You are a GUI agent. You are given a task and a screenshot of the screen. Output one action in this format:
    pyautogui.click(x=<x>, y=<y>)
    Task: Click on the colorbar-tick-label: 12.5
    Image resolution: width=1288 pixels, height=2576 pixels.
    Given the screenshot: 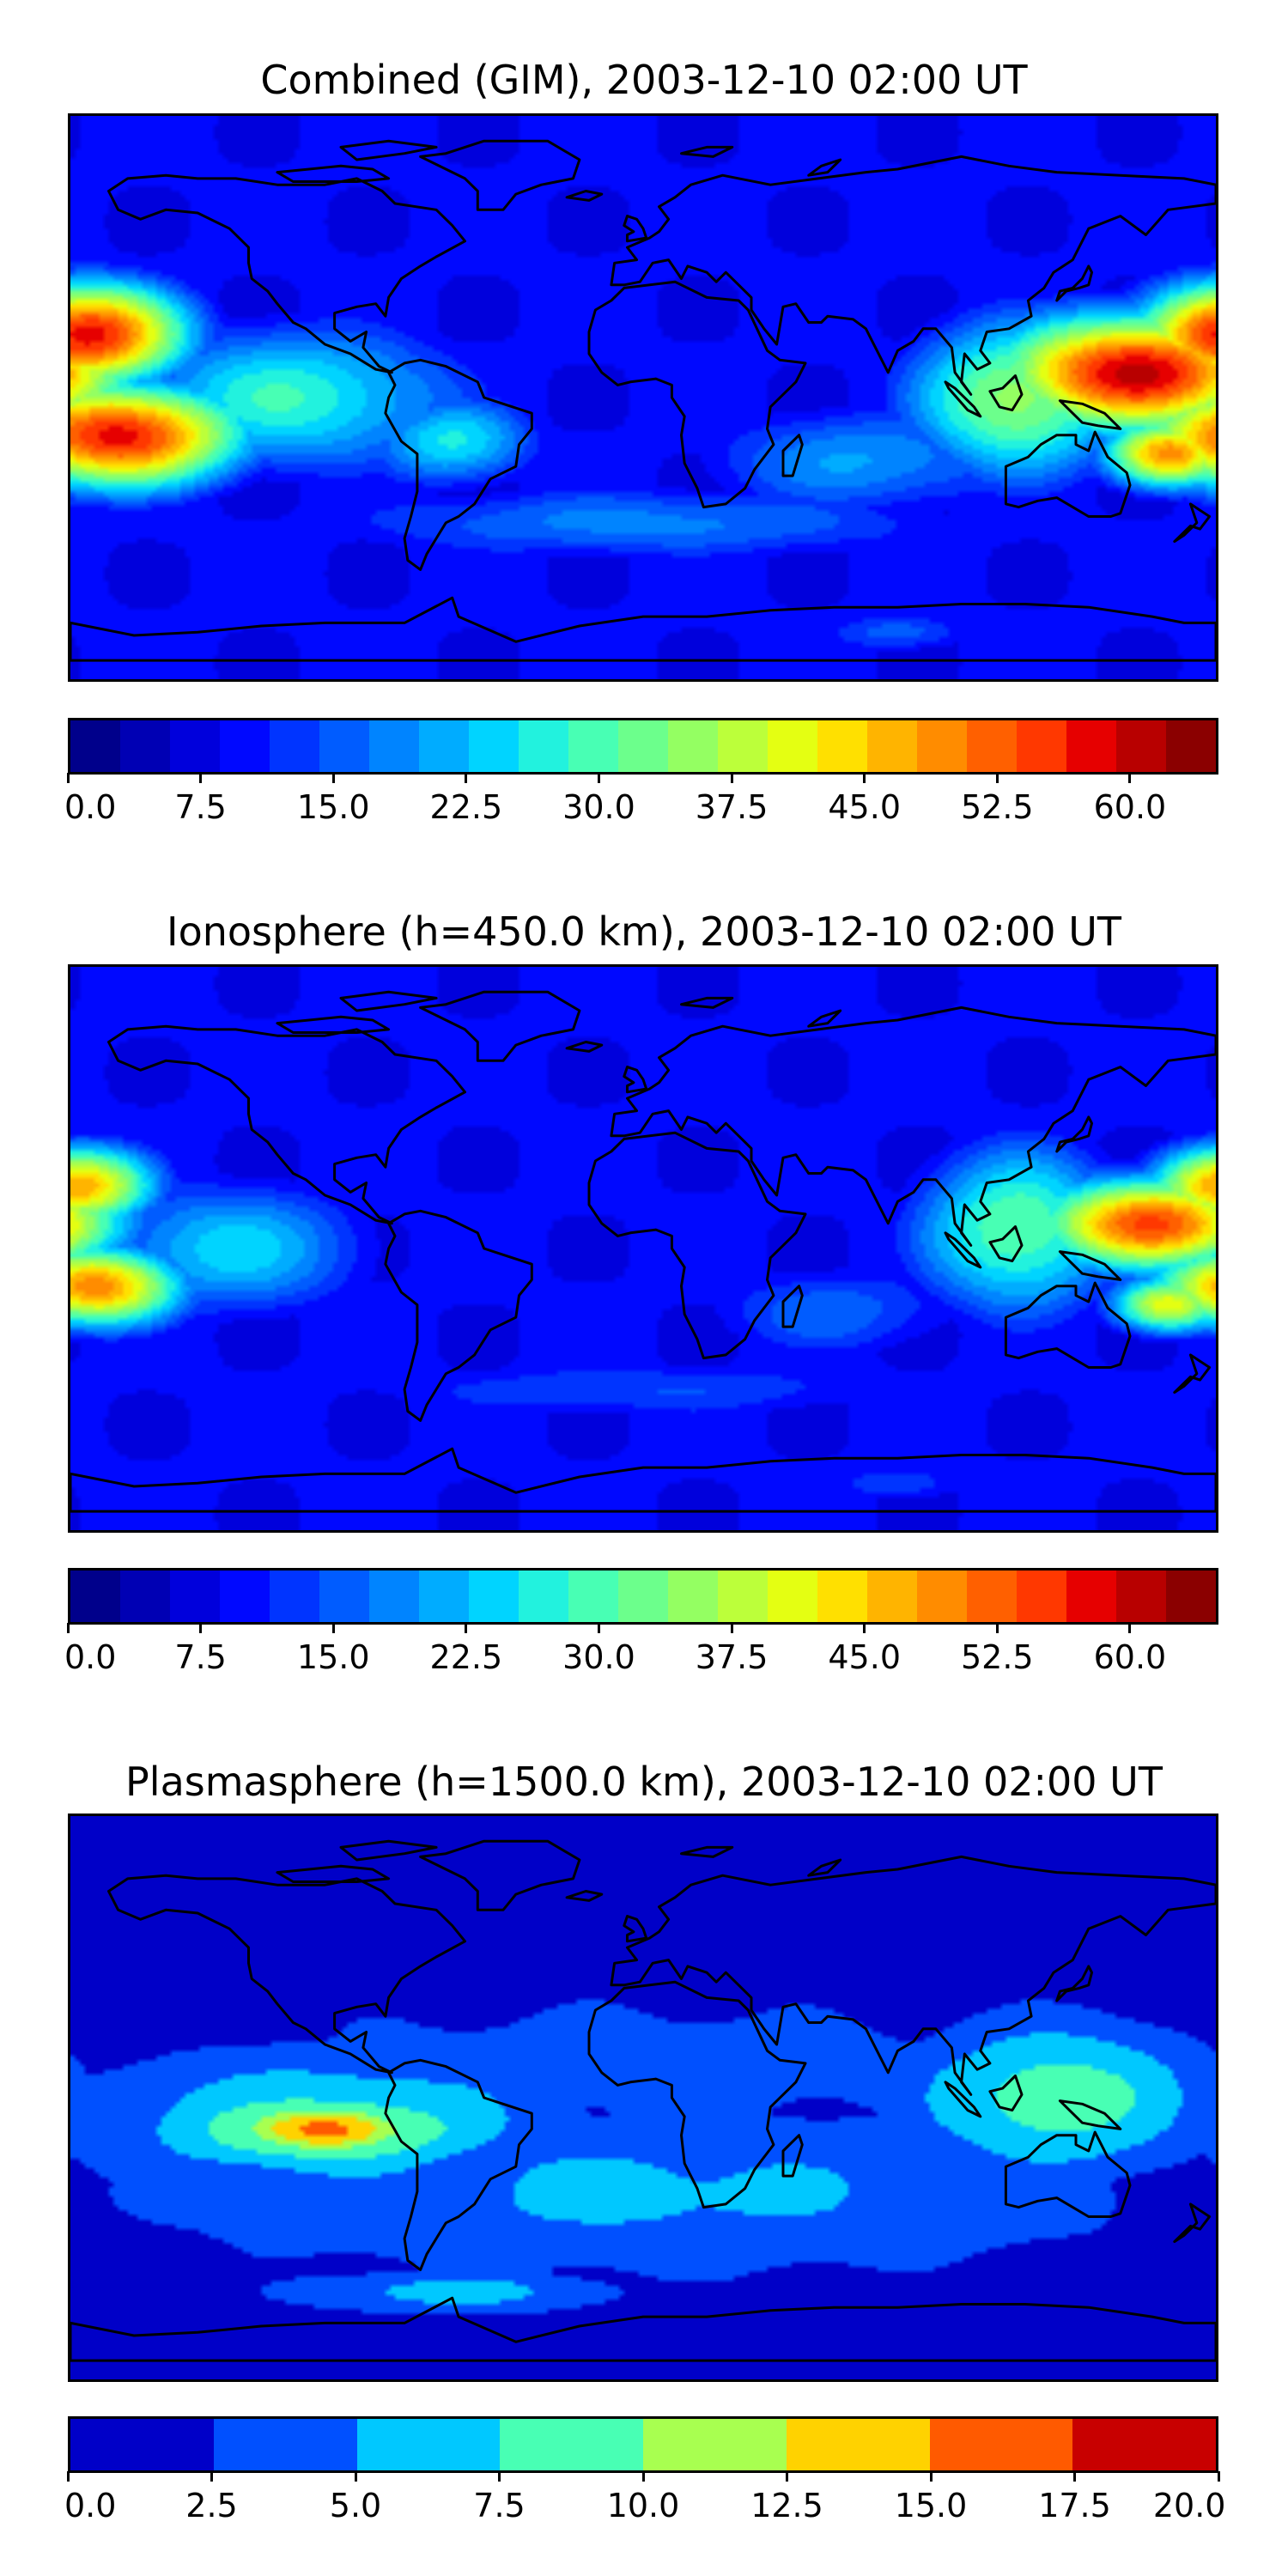 What is the action you would take?
    pyautogui.click(x=786, y=2506)
    